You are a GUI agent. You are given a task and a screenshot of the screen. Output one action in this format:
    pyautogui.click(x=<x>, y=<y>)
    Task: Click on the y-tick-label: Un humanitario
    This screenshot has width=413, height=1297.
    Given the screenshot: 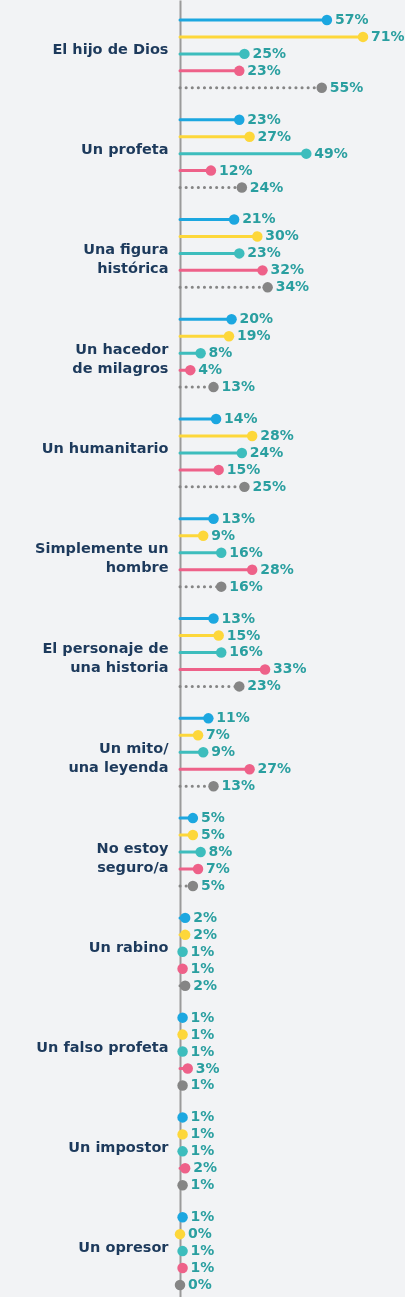 What is the action you would take?
    pyautogui.click(x=105, y=448)
    